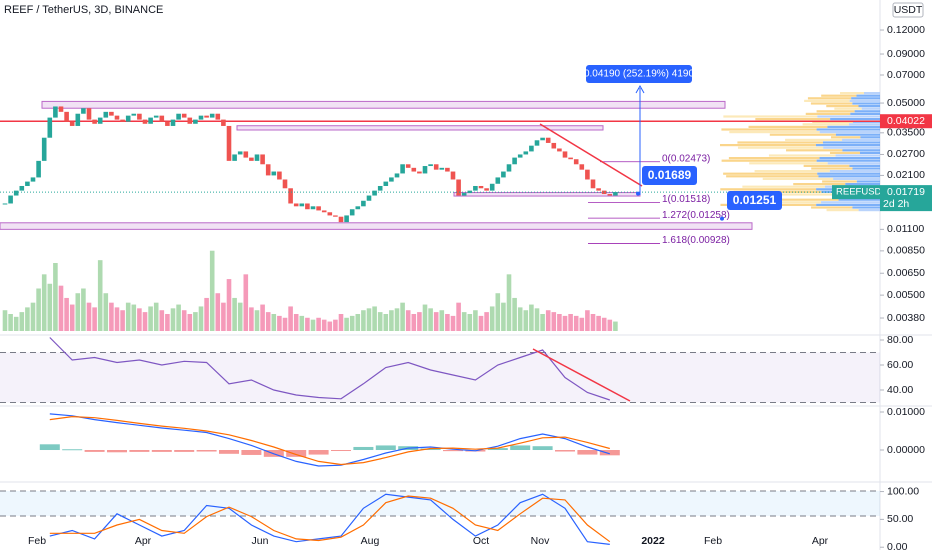 Image resolution: width=932 pixels, height=550 pixels. What do you see at coordinates (83, 10) in the screenshot?
I see `chart-title: REEF / TetherUS, 3D, BINANCE` at bounding box center [83, 10].